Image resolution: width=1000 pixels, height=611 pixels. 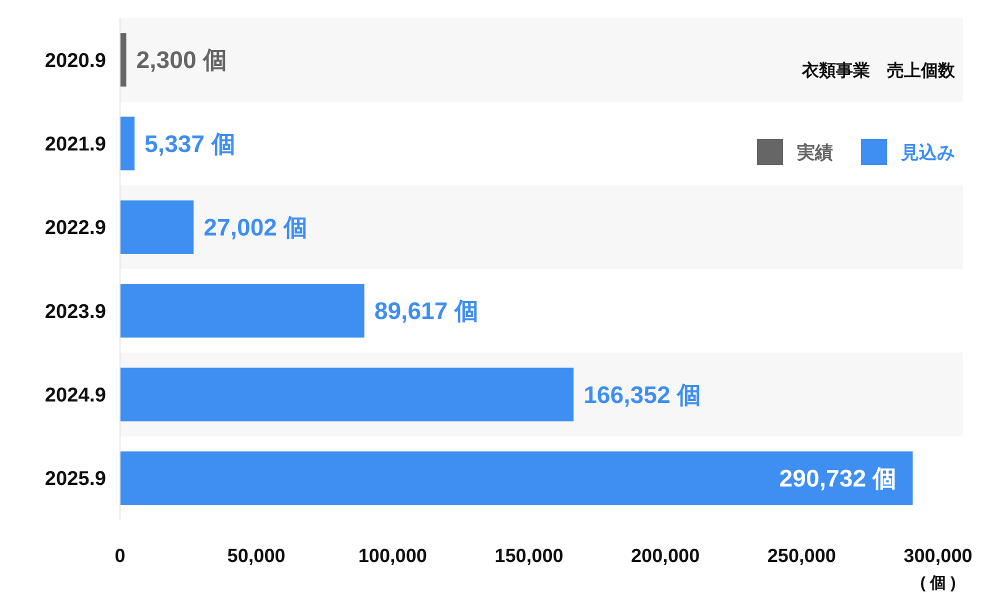 I want to click on data-label: 2,300 個, so click(x=182, y=60).